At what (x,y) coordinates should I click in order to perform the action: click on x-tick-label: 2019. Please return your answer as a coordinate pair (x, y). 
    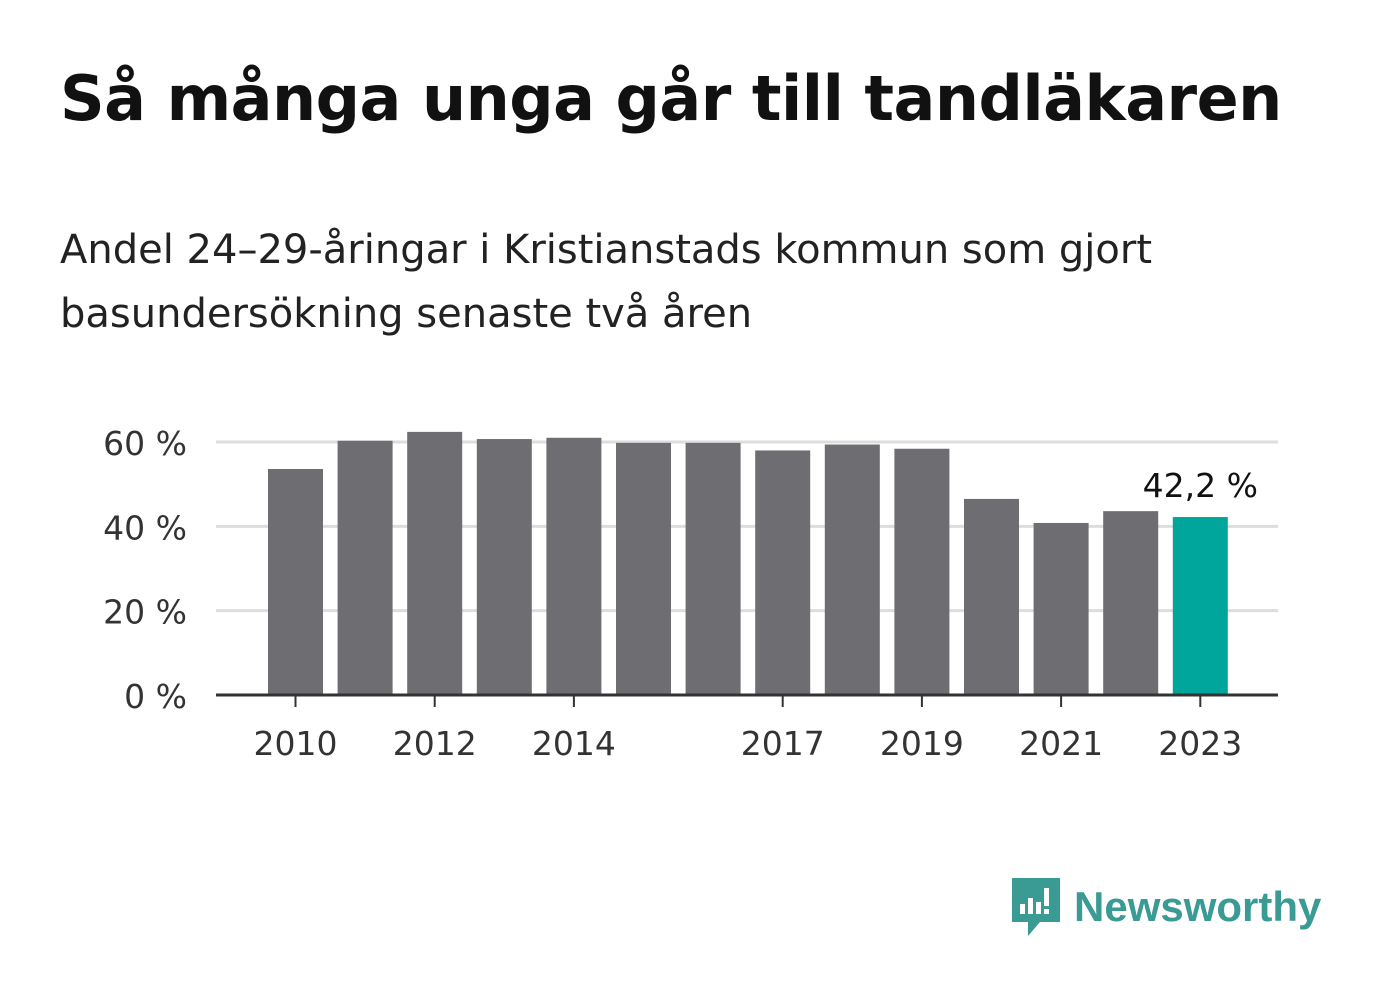
    Looking at the image, I should click on (922, 743).